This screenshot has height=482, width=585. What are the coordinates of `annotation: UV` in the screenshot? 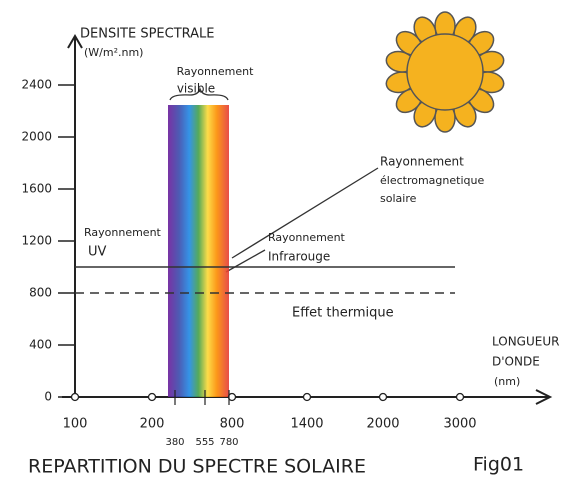 It's located at (97, 252).